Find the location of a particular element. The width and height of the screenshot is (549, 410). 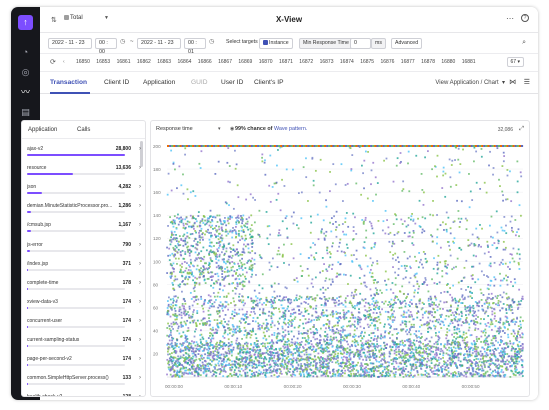

settings-icon: ☰ is located at coordinates (526, 82).